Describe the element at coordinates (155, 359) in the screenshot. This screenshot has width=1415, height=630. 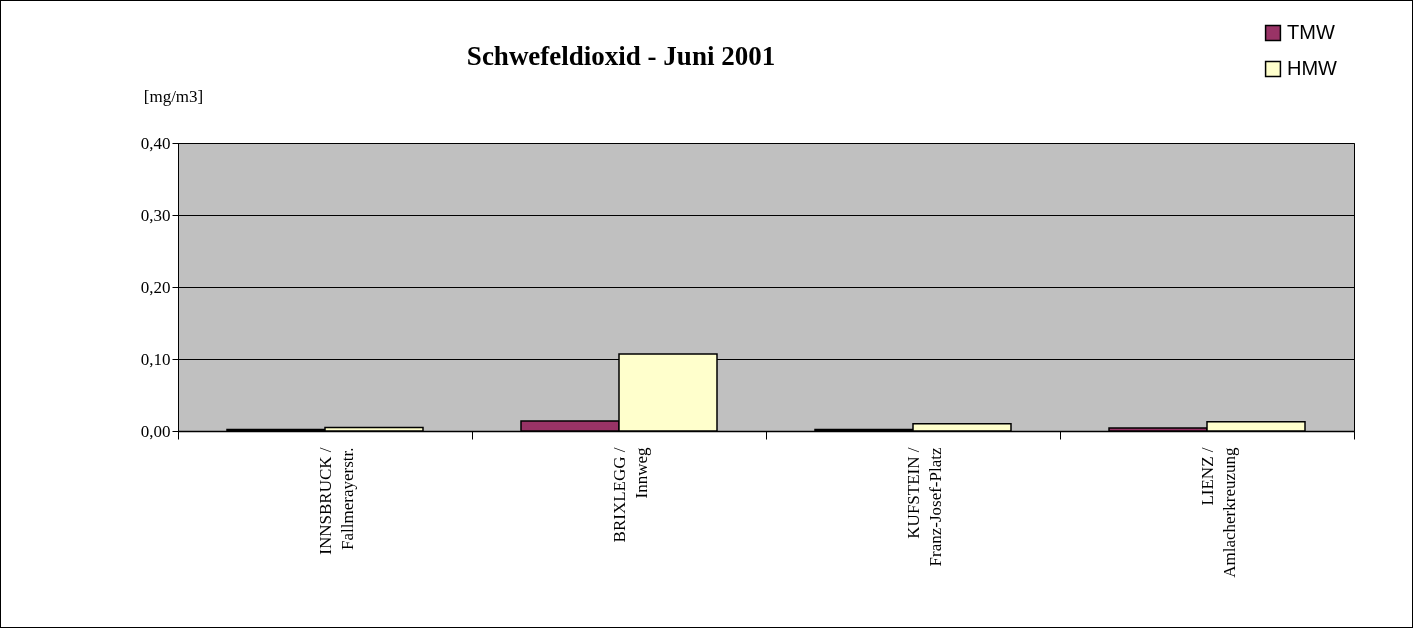
I see `y-tick-label: 0,10` at that location.